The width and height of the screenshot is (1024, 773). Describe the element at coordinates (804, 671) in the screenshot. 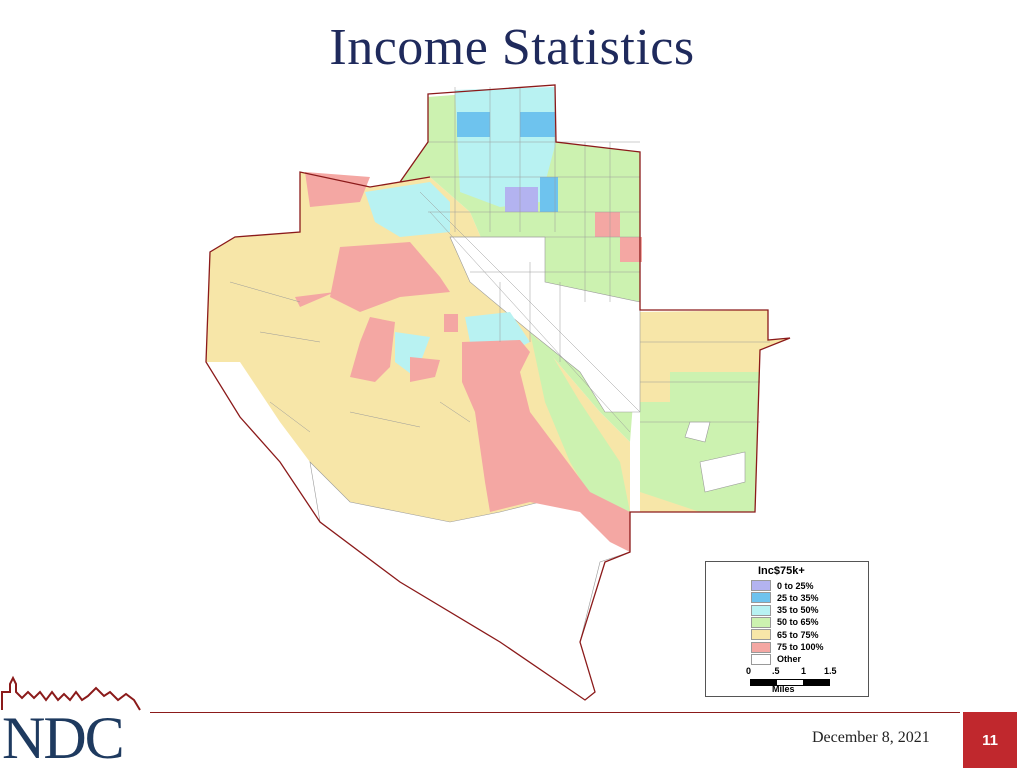

I see `scale-tick: 1` at that location.